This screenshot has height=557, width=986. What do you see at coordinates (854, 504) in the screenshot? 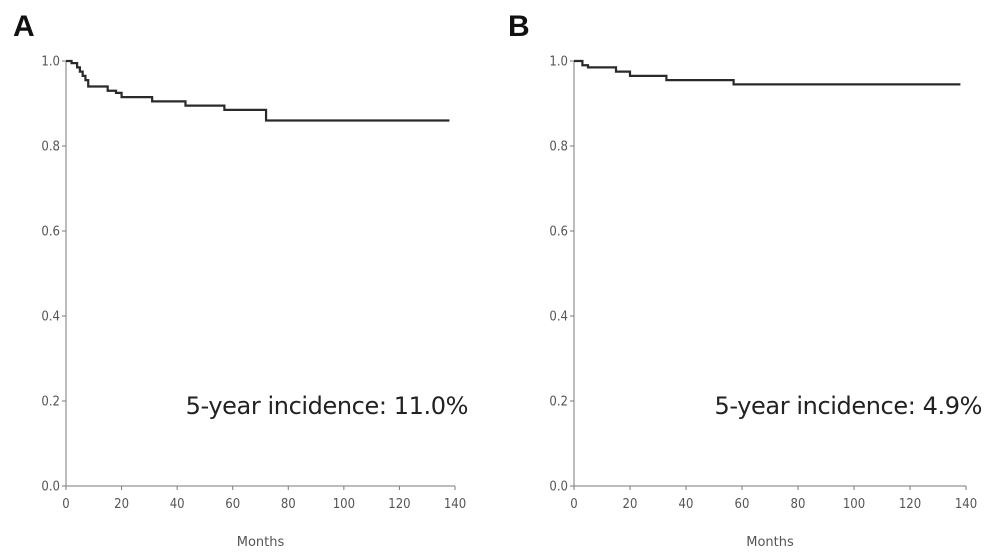
I see `chart-b-x-tick-label: 100` at bounding box center [854, 504].